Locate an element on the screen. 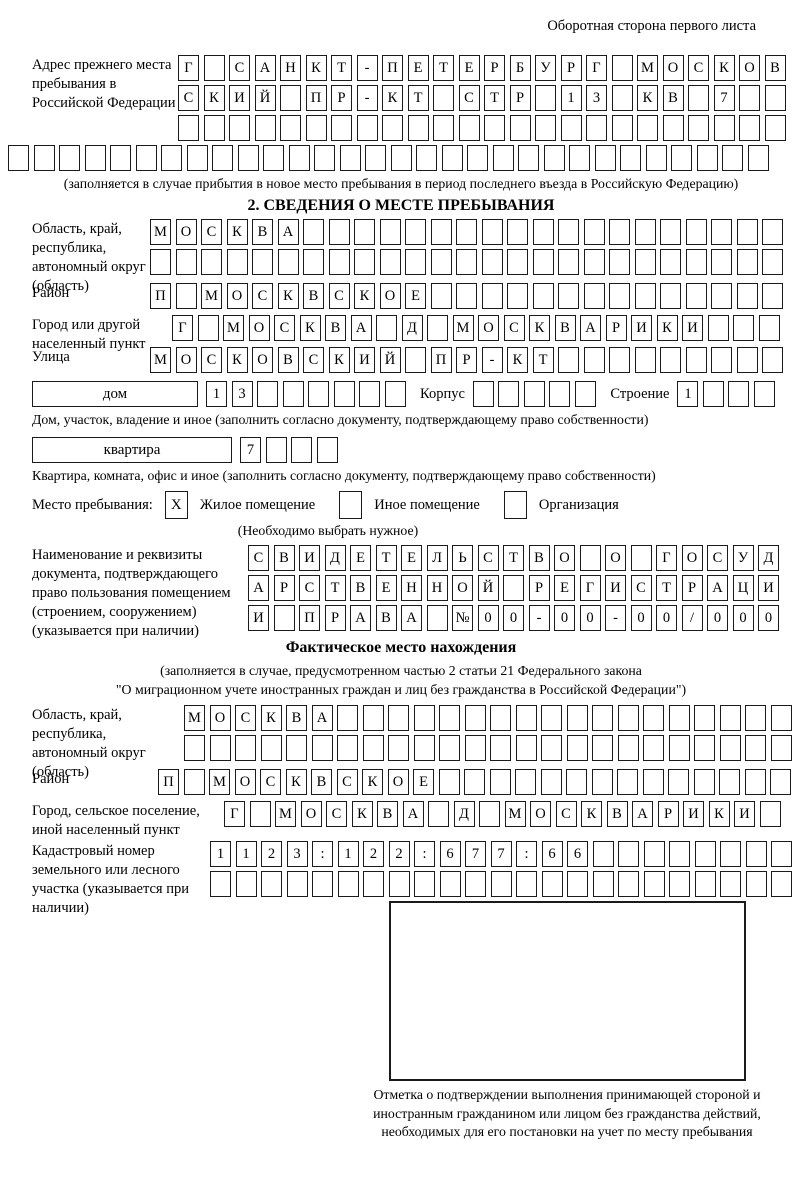 The height and width of the screenshot is (1180, 800). char-cell: 1 is located at coordinates (348, 854).